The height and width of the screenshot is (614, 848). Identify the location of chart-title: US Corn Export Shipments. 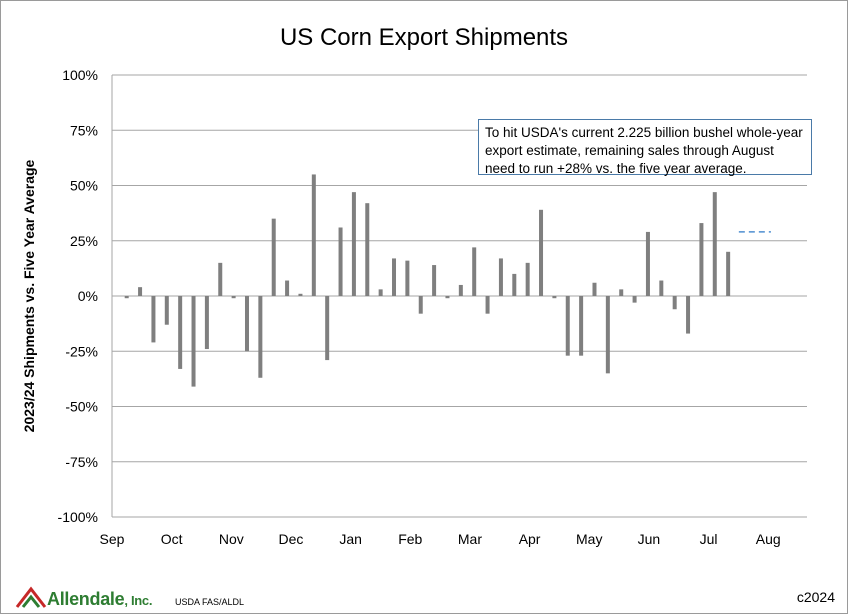
(424, 37).